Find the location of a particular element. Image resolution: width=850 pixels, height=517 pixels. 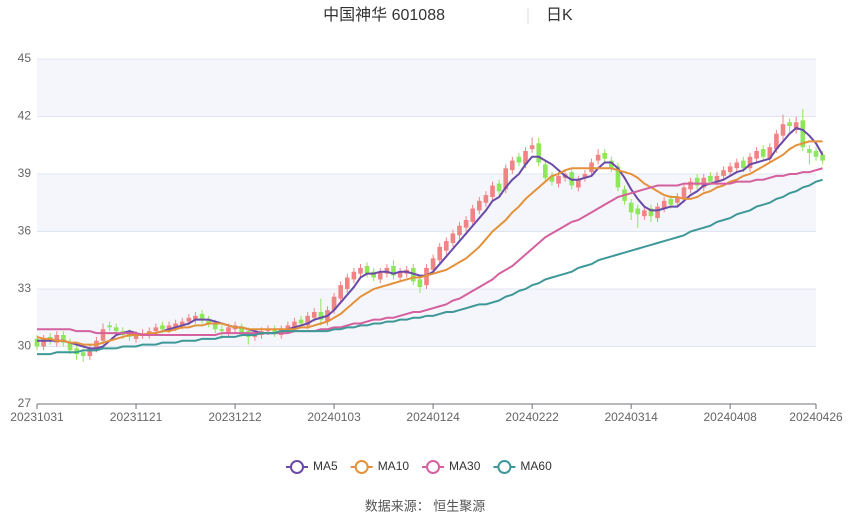

x-tick-label: 20240103 is located at coordinates (334, 417).